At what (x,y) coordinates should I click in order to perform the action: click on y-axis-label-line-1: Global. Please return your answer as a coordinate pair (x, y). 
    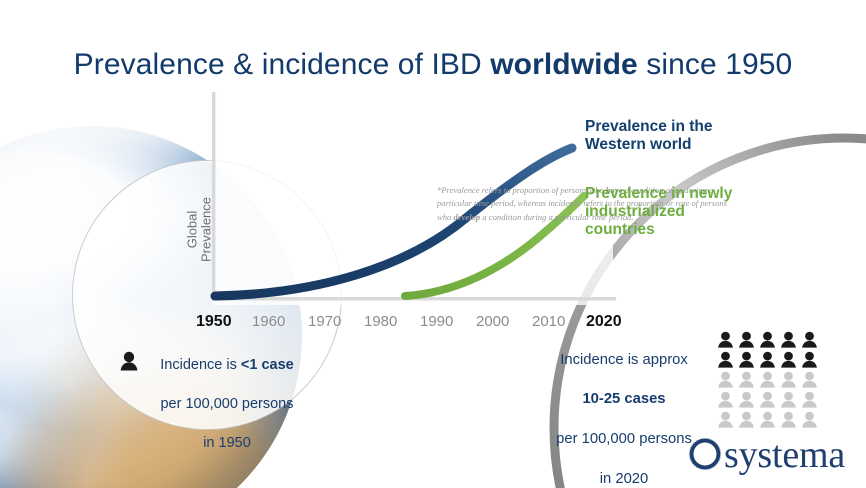
    Looking at the image, I should click on (192, 229).